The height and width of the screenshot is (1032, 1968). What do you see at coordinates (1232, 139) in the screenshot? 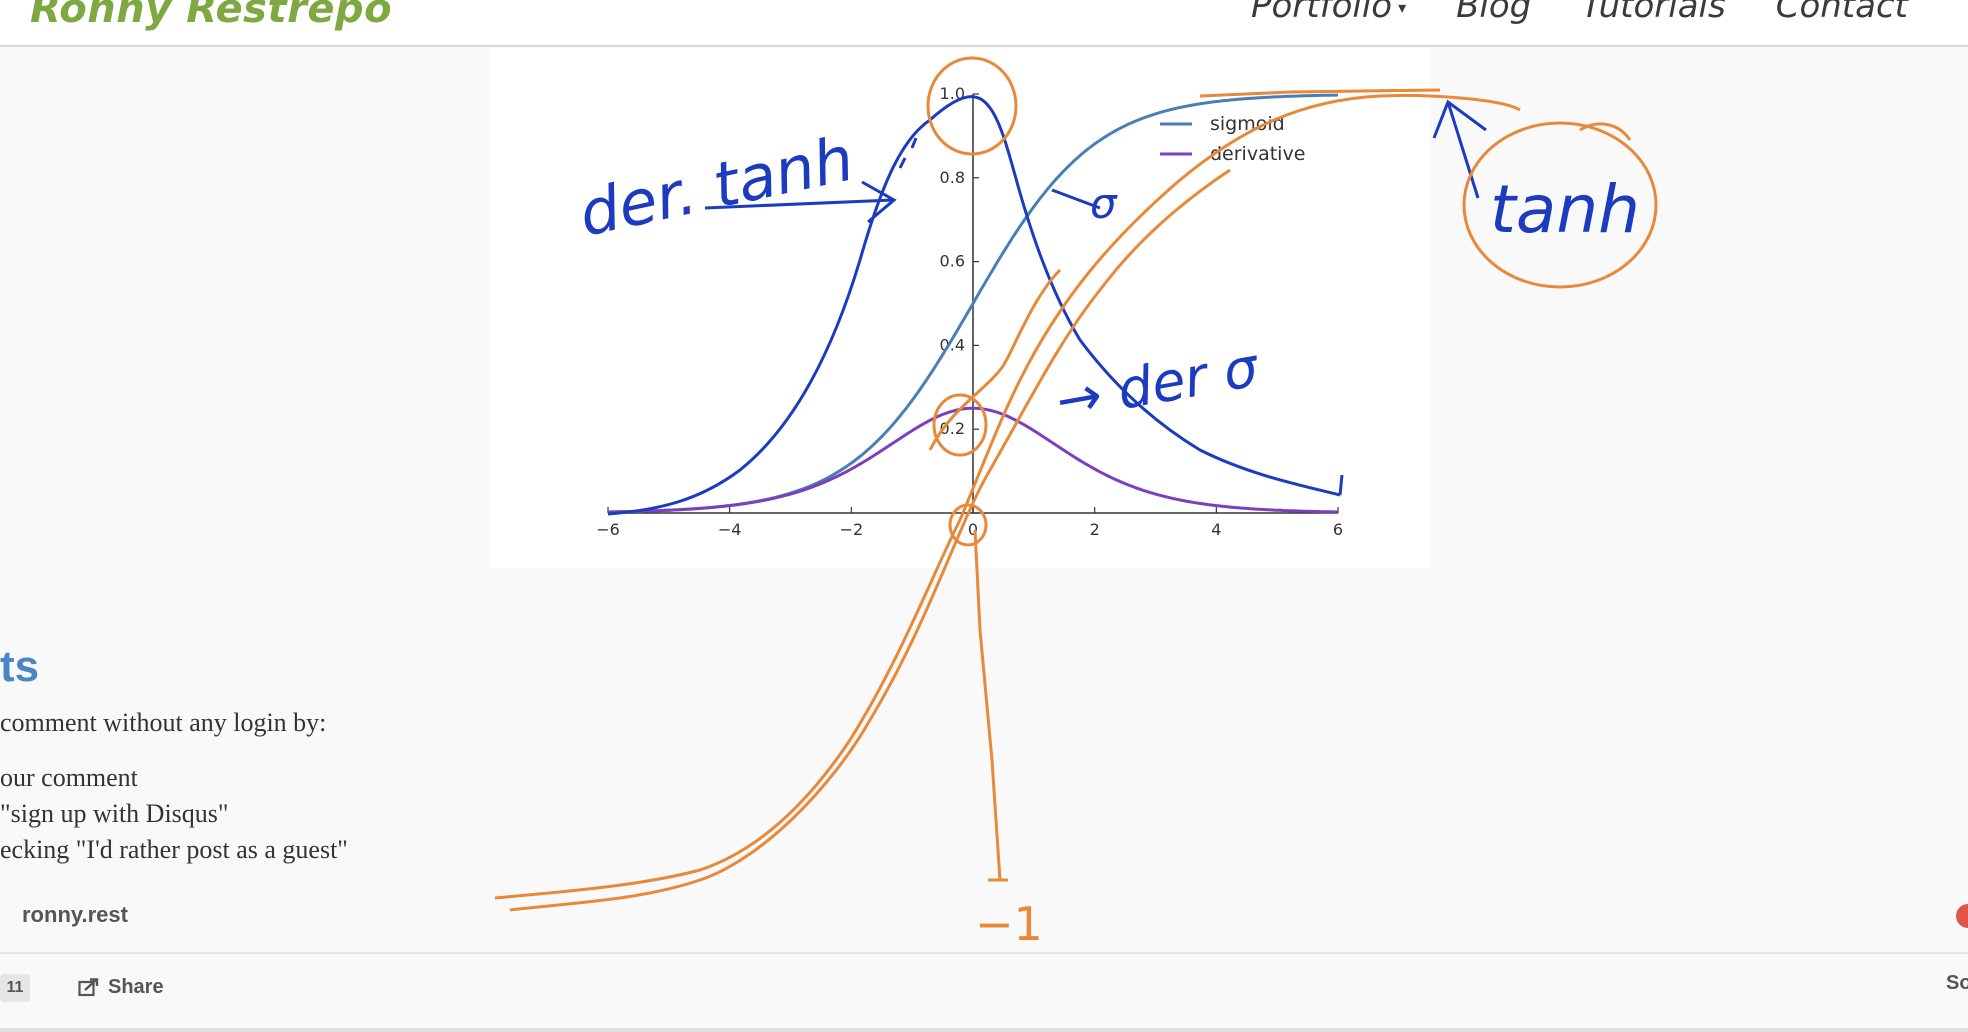
I see `chart-legend: sigmoid derivative` at bounding box center [1232, 139].